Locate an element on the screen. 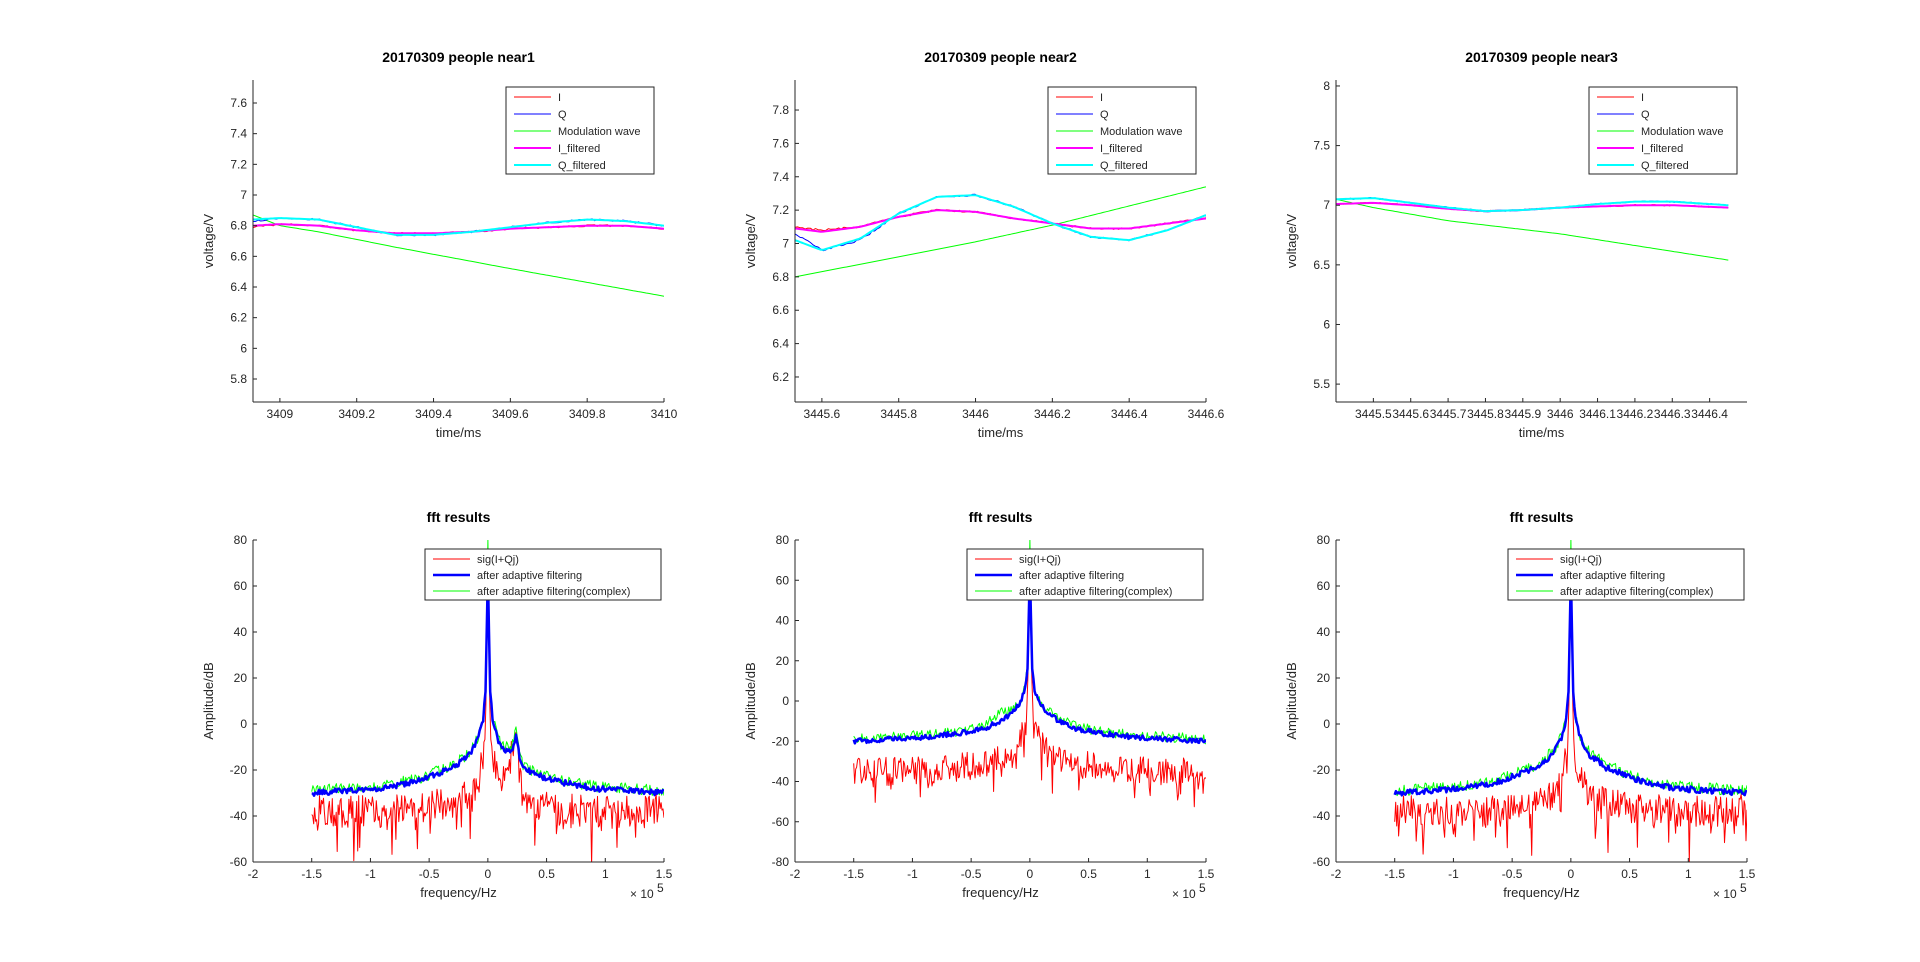 The width and height of the screenshot is (1920, 962). x-tick-label: 3409.2 is located at coordinates (356, 414).